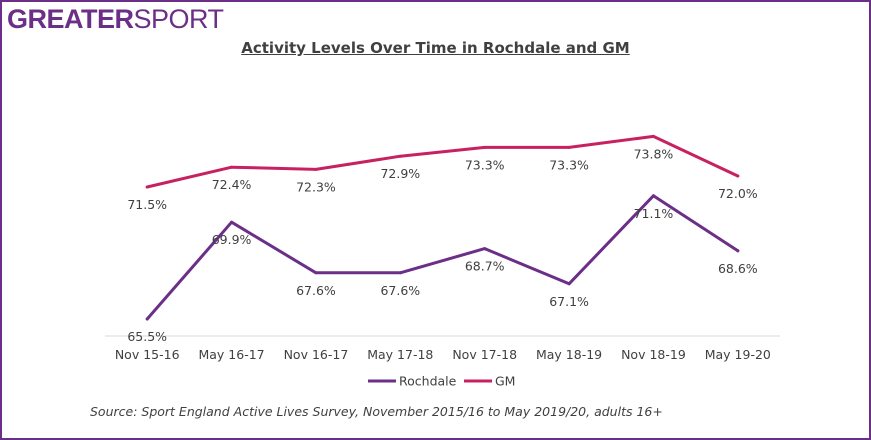 This screenshot has height=440, width=871. Describe the element at coordinates (654, 213) in the screenshot. I see `data-label-rochdale: 71.1%` at that location.